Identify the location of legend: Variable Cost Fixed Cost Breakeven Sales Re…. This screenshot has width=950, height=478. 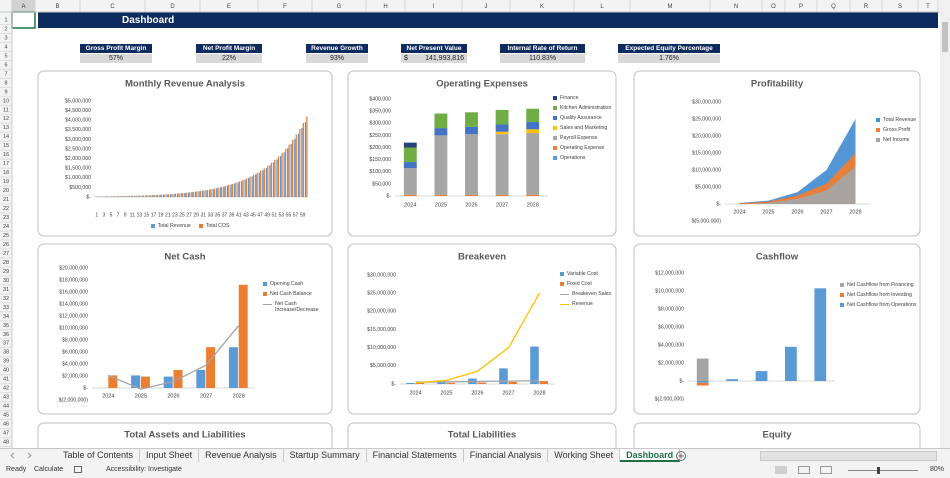
(588, 289).